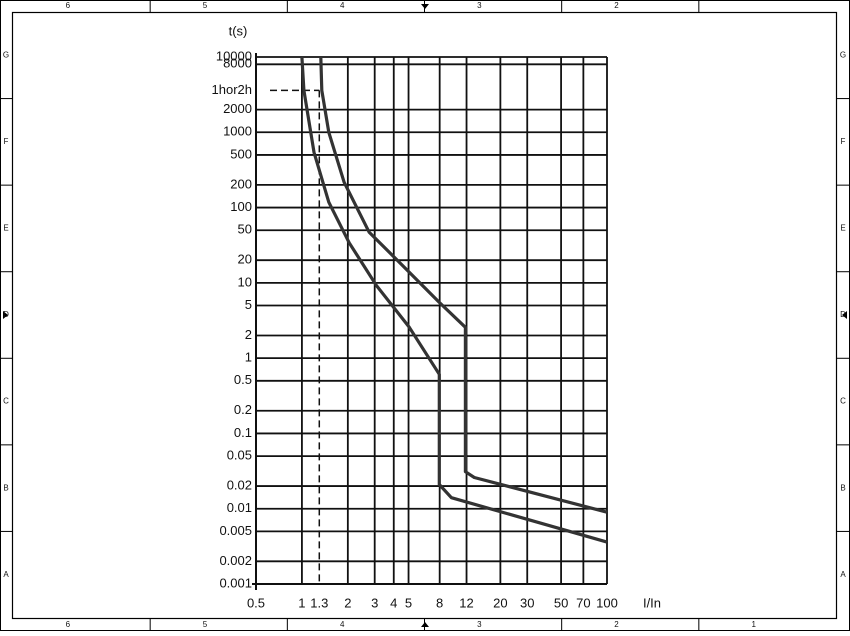  I want to click on y-tick-label: 50, so click(245, 229).